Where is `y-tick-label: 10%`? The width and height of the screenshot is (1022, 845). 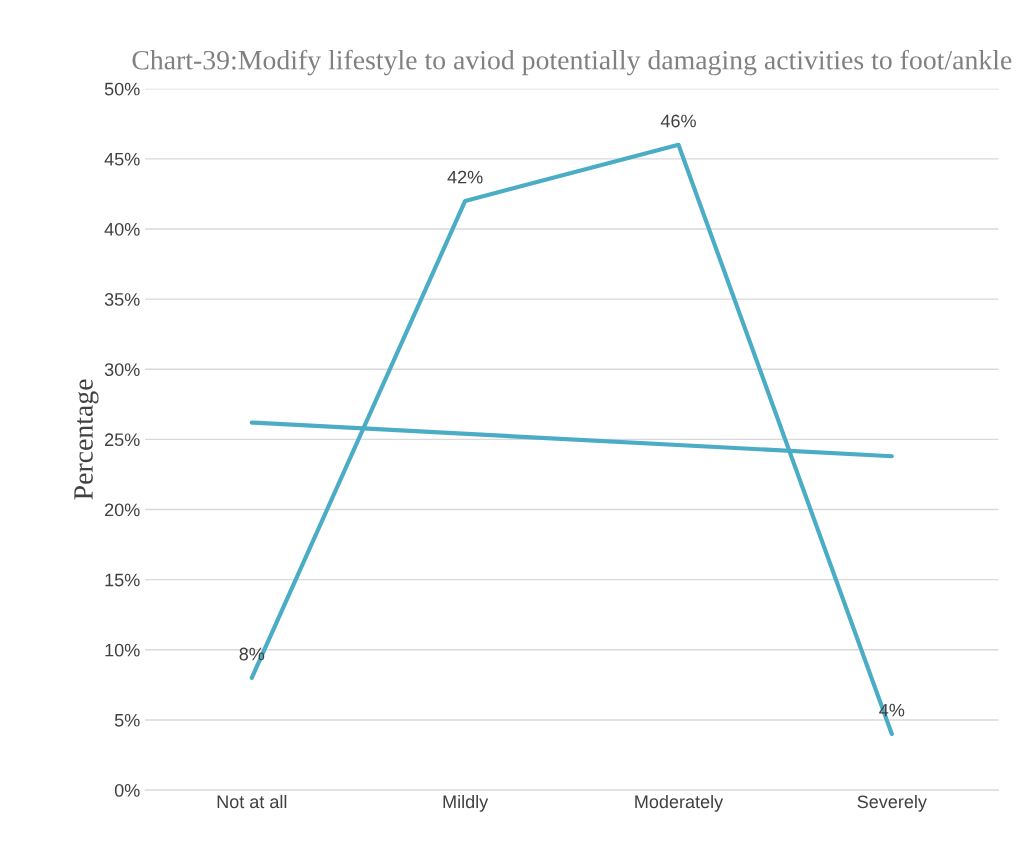
y-tick-label: 10% is located at coordinates (122, 650).